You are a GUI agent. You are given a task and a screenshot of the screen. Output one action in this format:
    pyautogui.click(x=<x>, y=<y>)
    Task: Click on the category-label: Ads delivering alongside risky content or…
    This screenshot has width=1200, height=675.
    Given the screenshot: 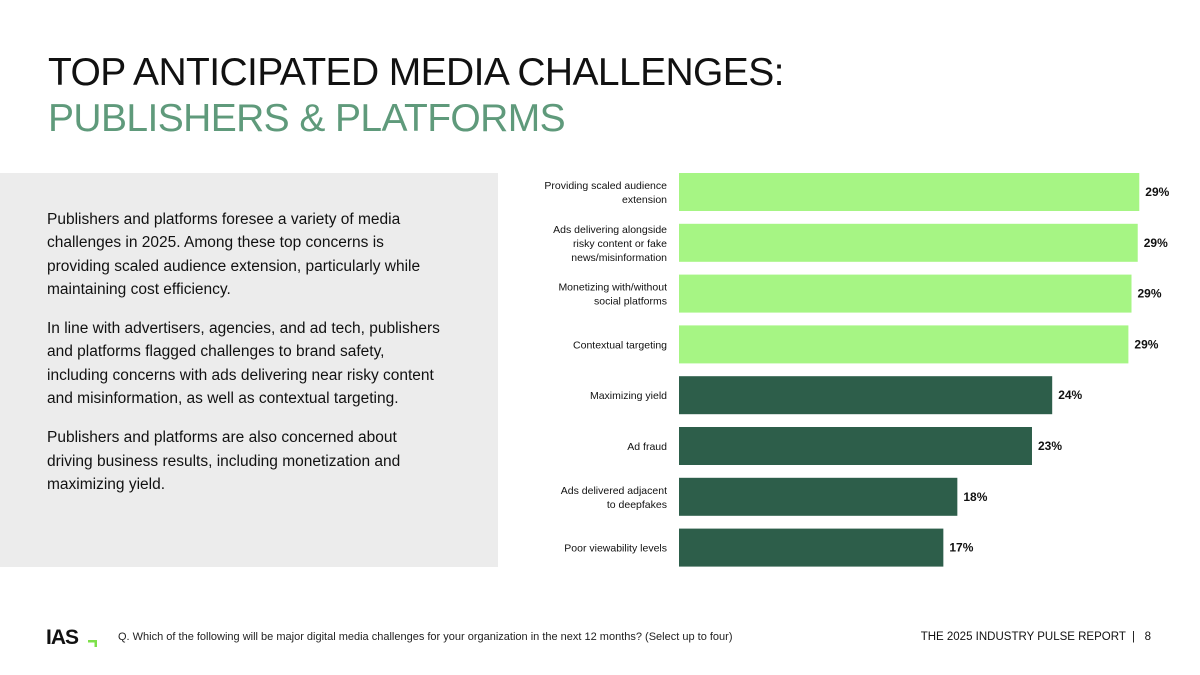 What is the action you would take?
    pyautogui.click(x=610, y=244)
    